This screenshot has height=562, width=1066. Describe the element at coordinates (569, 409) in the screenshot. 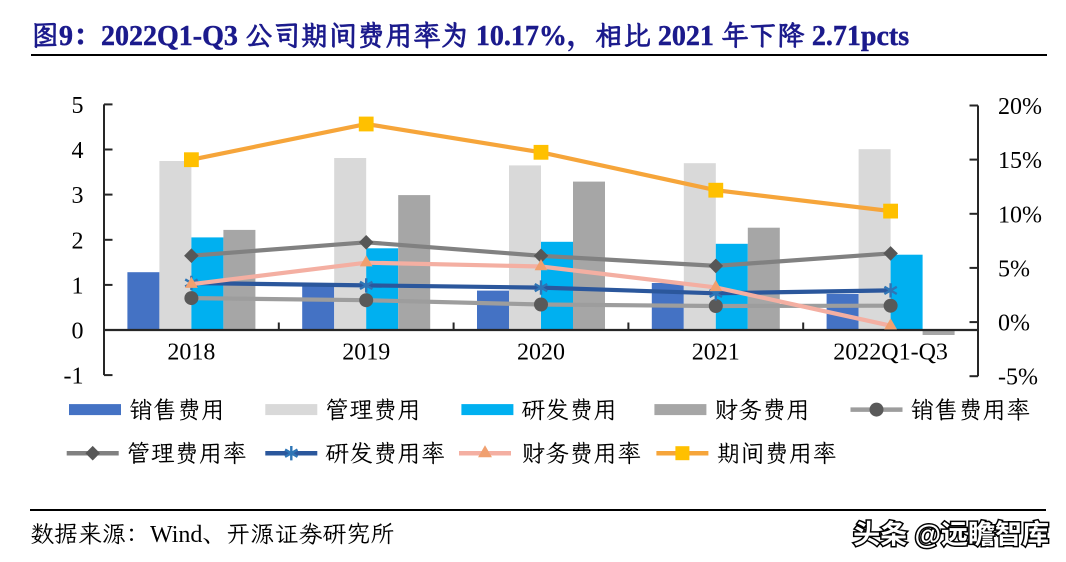

I see `svg-text: 研发费用` at that location.